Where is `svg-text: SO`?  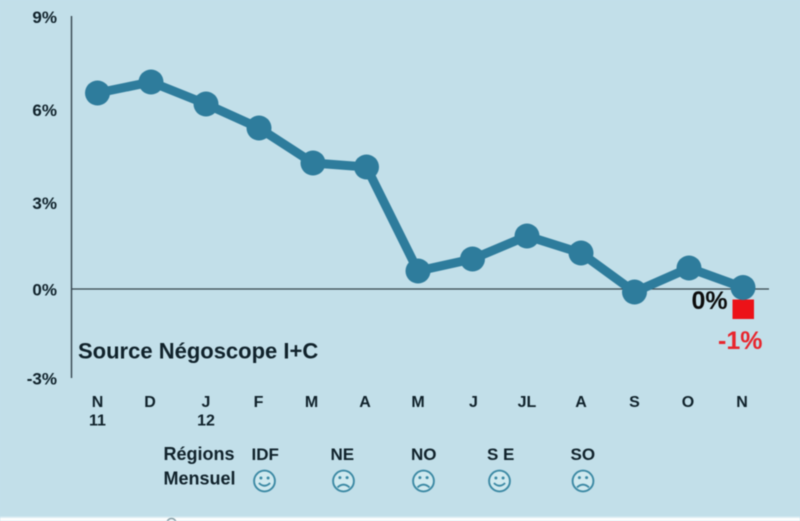
svg-text: SO is located at coordinates (583, 454).